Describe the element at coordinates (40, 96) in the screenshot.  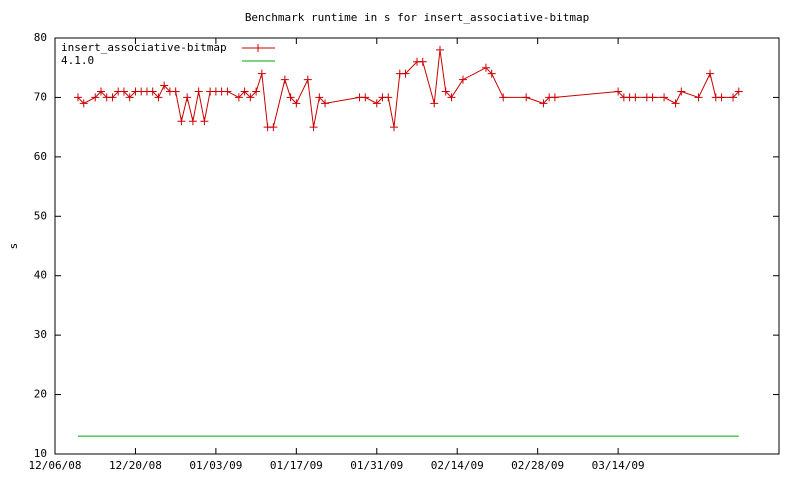
I see `y-tick-label: 70` at that location.